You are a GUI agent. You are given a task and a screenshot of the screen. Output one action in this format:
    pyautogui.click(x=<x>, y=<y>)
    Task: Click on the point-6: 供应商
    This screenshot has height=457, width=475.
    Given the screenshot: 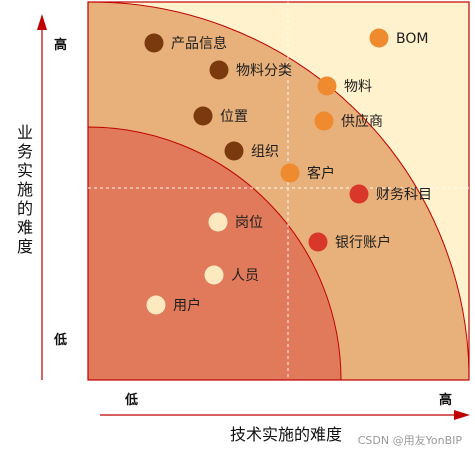 What is the action you would take?
    pyautogui.click(x=348, y=121)
    